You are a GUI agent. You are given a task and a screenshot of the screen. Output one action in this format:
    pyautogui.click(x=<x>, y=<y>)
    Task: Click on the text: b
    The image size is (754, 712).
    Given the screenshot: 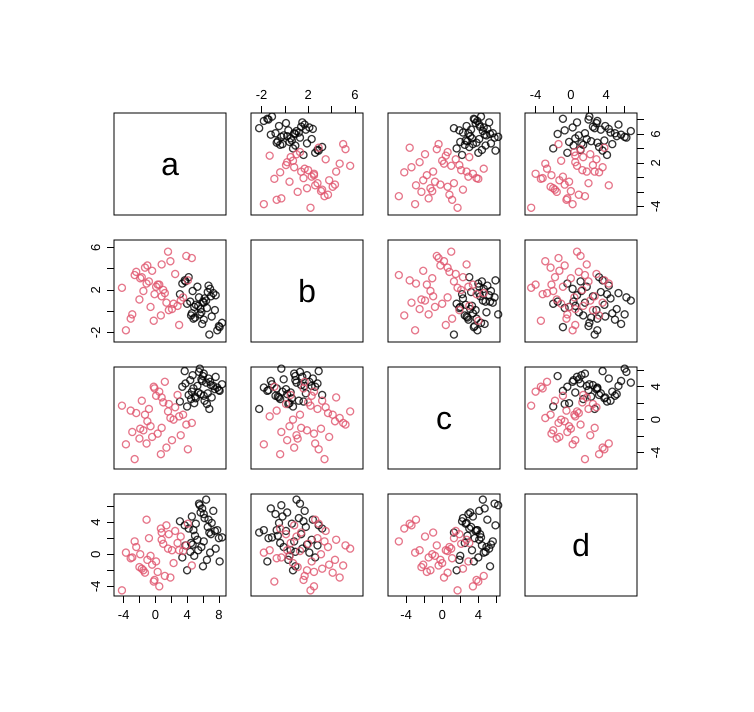 What is the action you would take?
    pyautogui.click(x=307, y=291)
    